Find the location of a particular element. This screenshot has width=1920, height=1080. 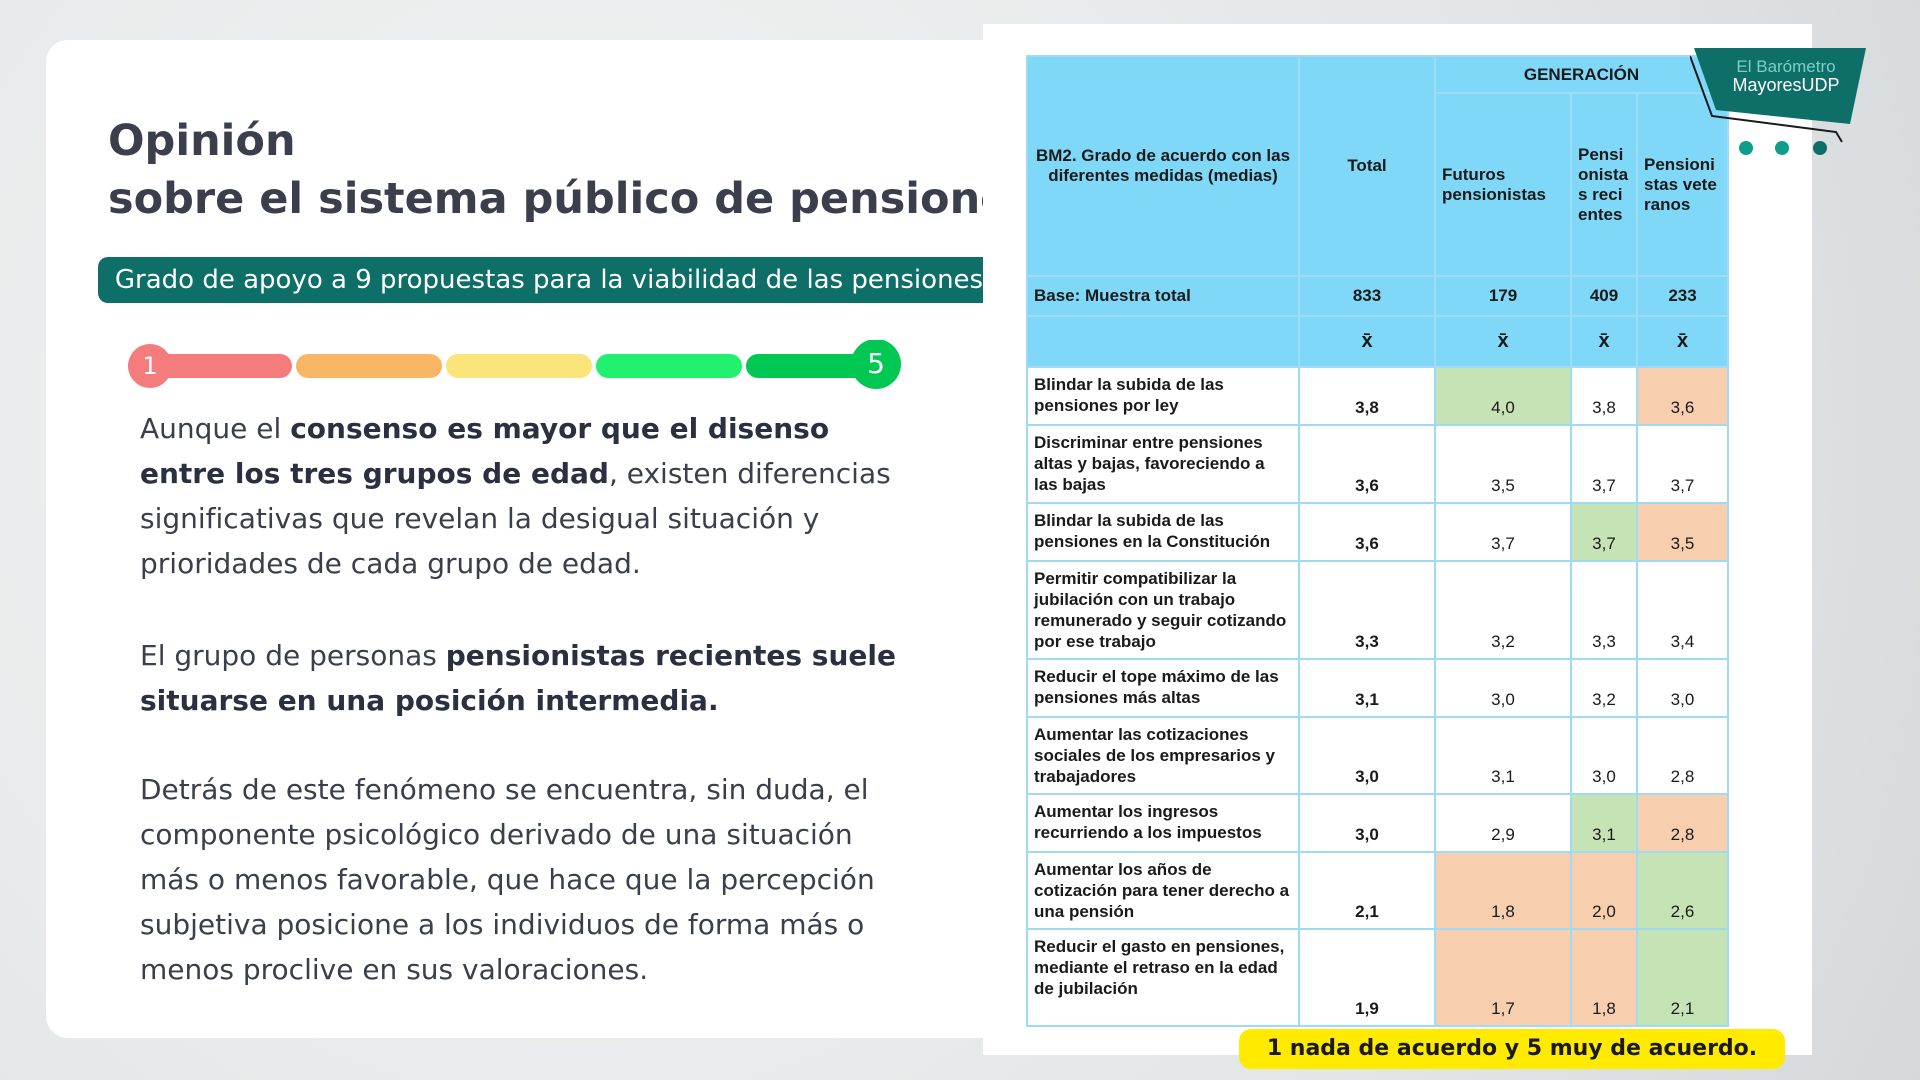

scale-max-dot is located at coordinates (876, 364).